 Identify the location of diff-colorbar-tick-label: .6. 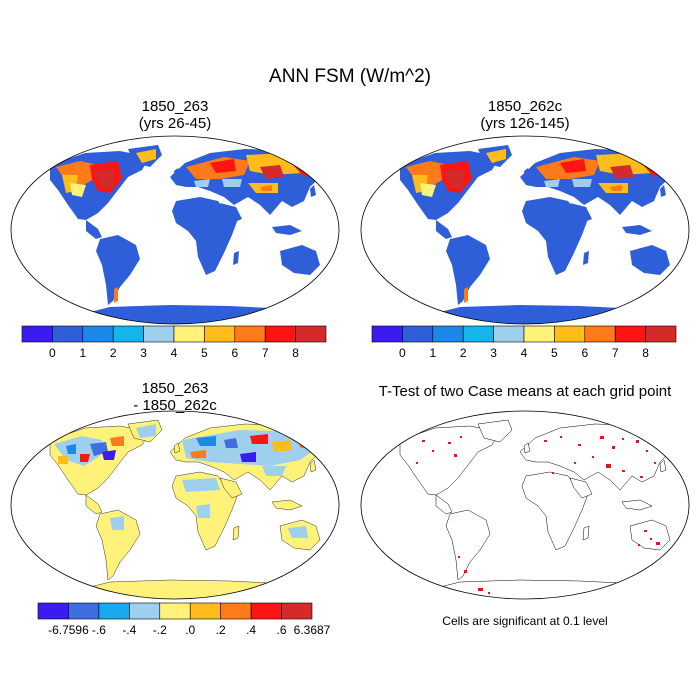
(282, 630).